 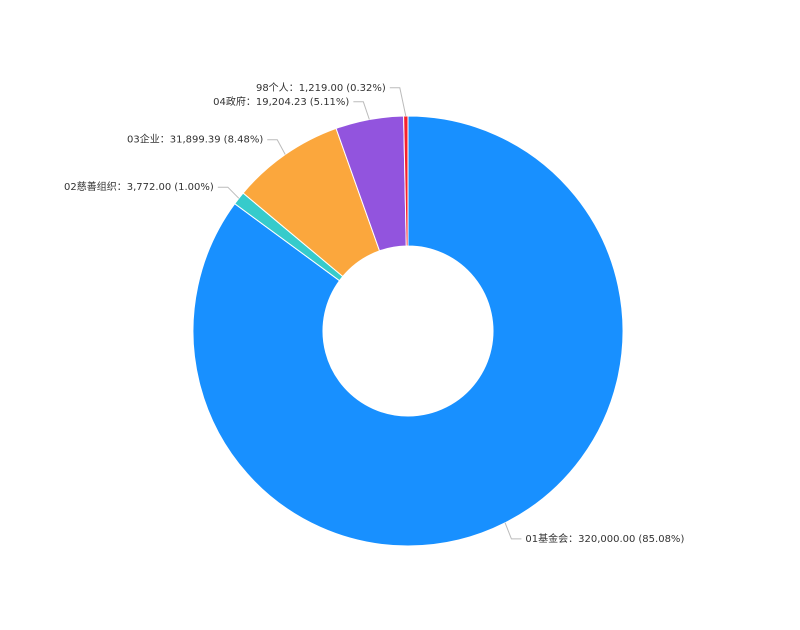 I want to click on percent-label: (8.48%), so click(x=244, y=140).